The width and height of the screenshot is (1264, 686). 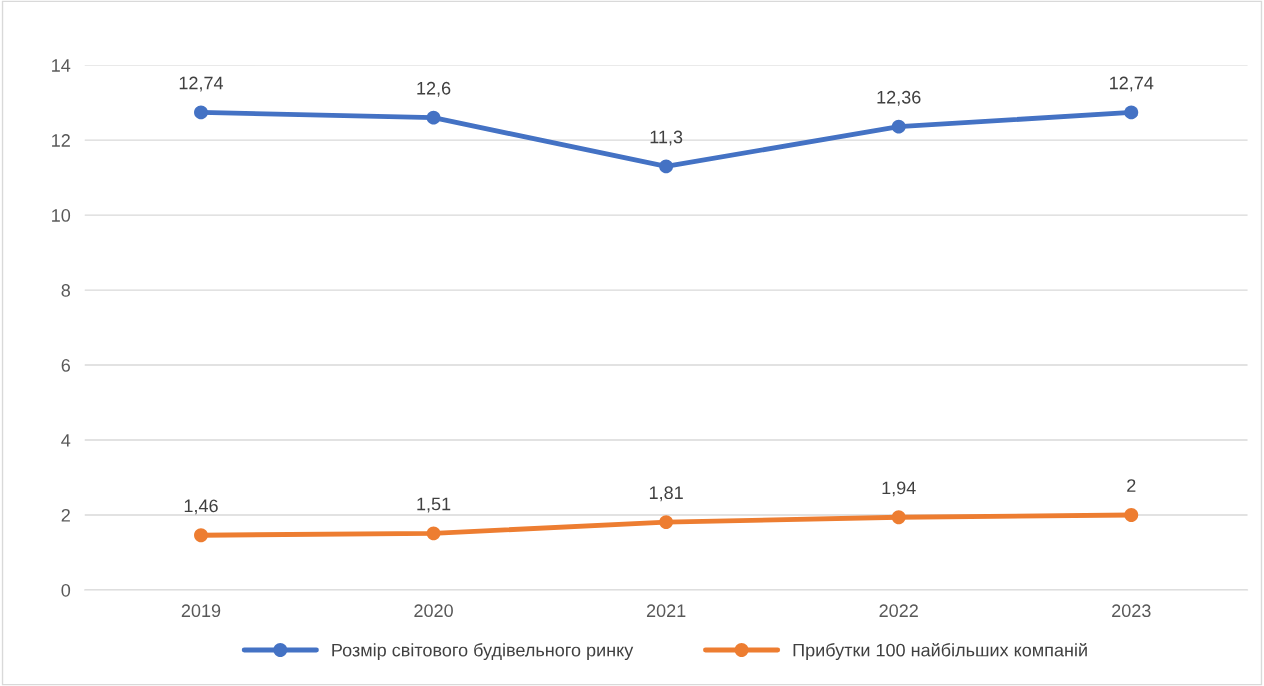 What do you see at coordinates (201, 611) in the screenshot?
I see `x-tick-label: 2019` at bounding box center [201, 611].